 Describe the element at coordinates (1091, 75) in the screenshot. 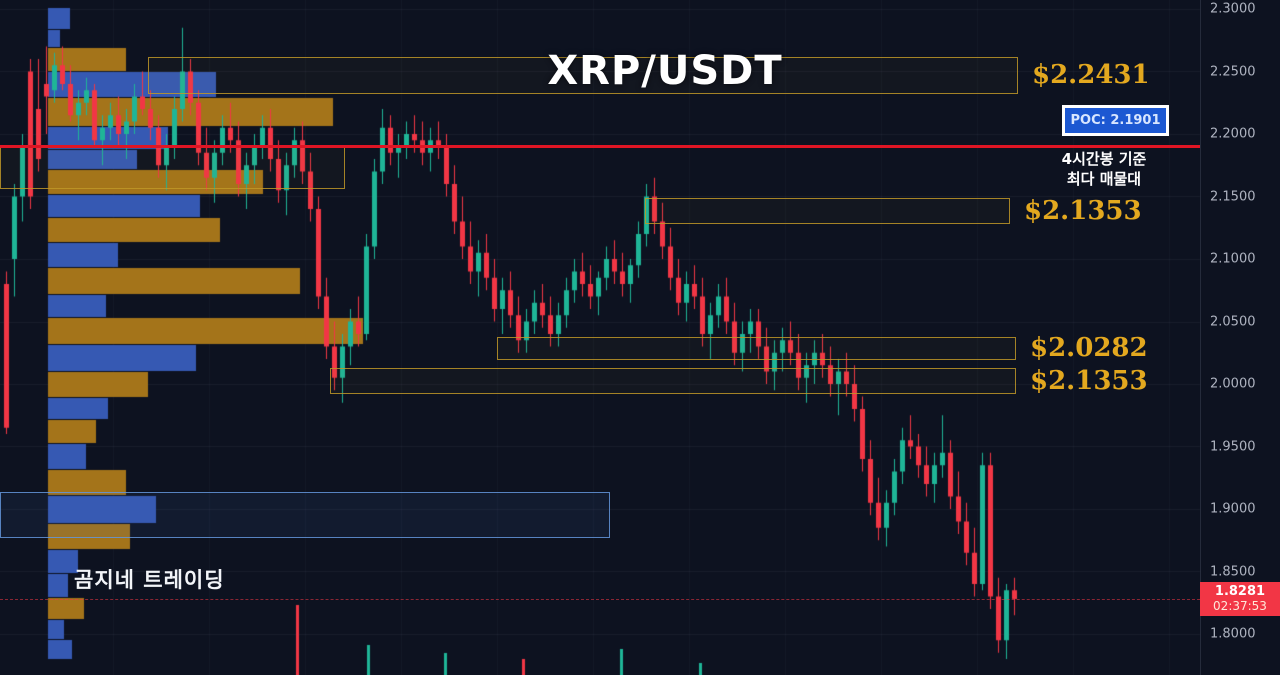

I see `zone-price-label: $2.2431` at that location.